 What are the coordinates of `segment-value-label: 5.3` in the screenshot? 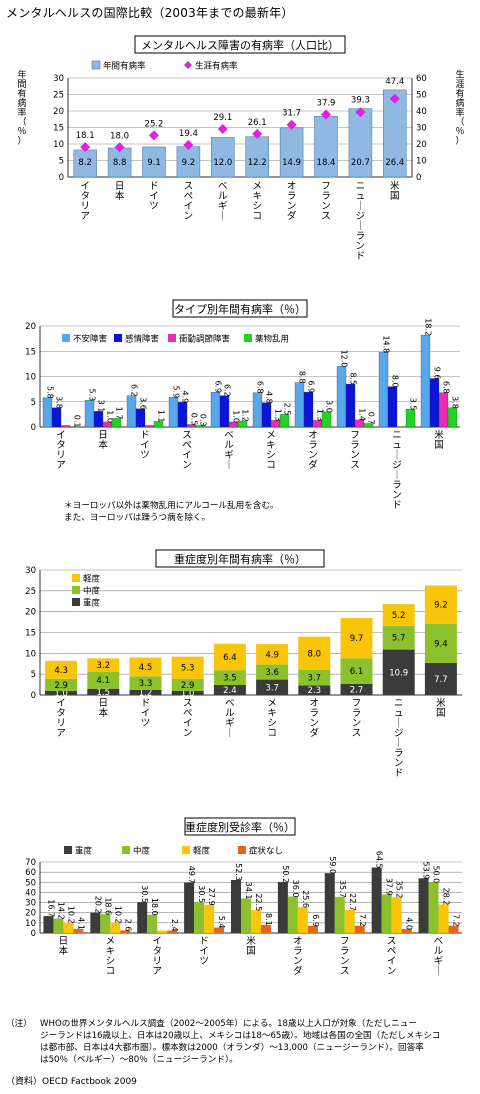 It's located at (188, 669).